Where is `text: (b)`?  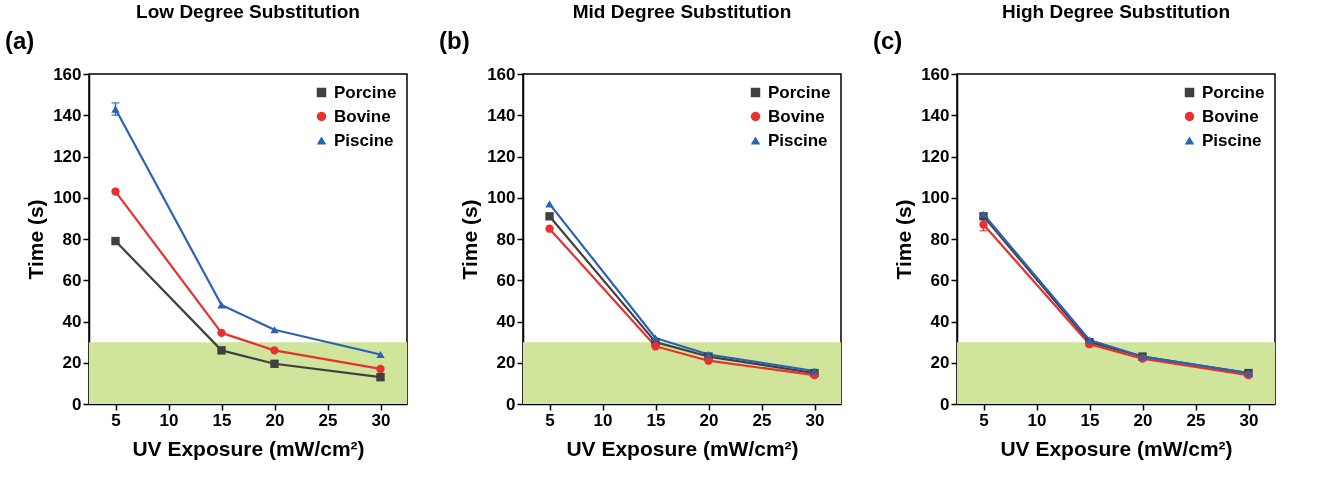
text: (b) is located at coordinates (454, 40).